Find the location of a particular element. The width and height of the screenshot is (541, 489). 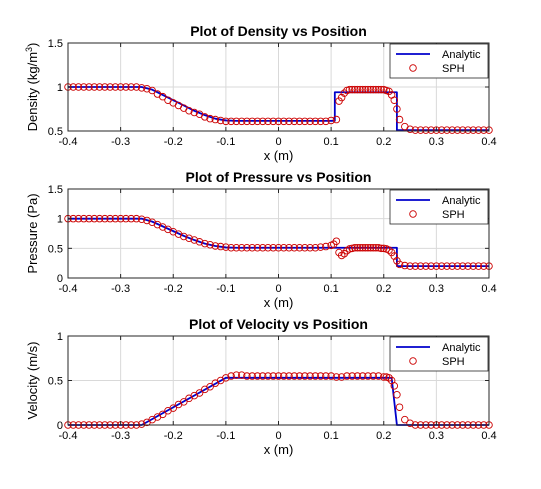

velocity-x-tick-label: 0.2 is located at coordinates (383, 436).